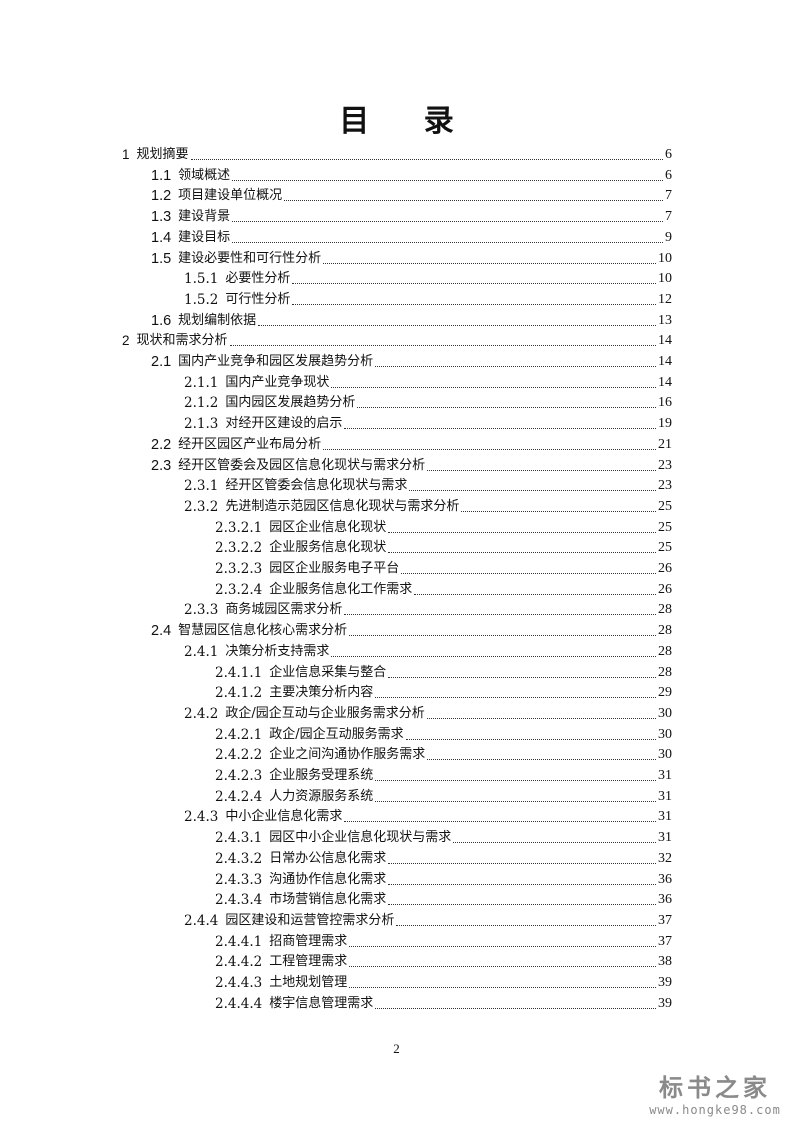 The width and height of the screenshot is (793, 1122). What do you see at coordinates (411, 465) in the screenshot?
I see `toc-entry: 2.3 经开区管委会及园区信息化现状与需求分析 23` at bounding box center [411, 465].